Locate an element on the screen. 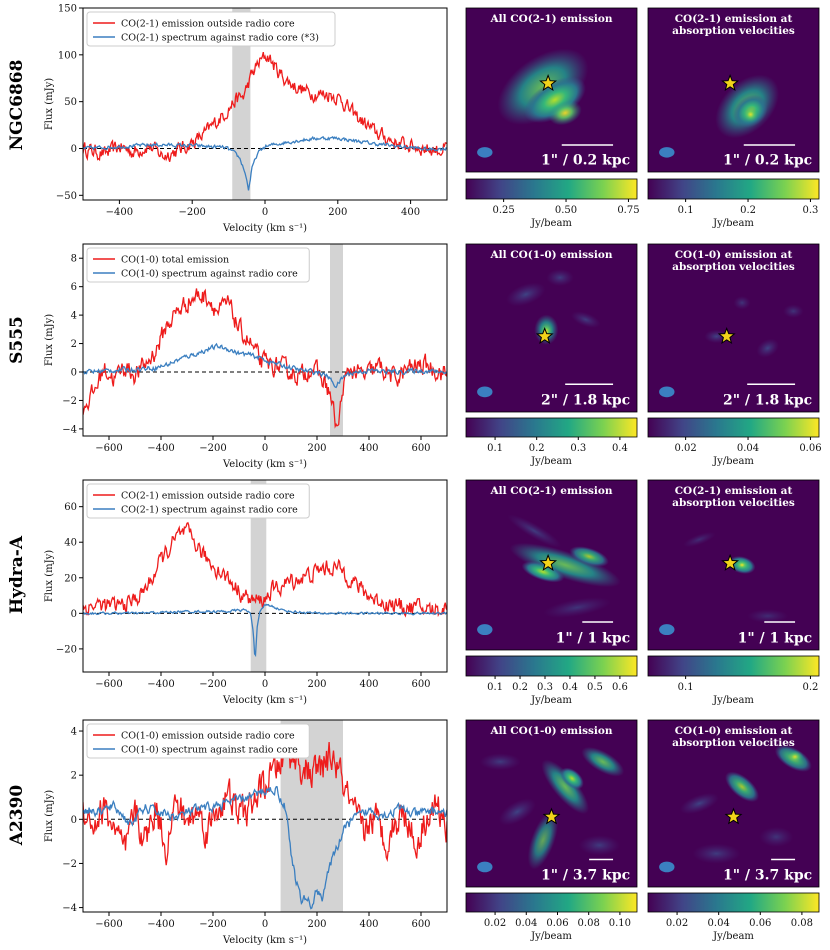 This screenshot has height=950, width=830. colorbar-tick-label: 0.6 is located at coordinates (620, 687).